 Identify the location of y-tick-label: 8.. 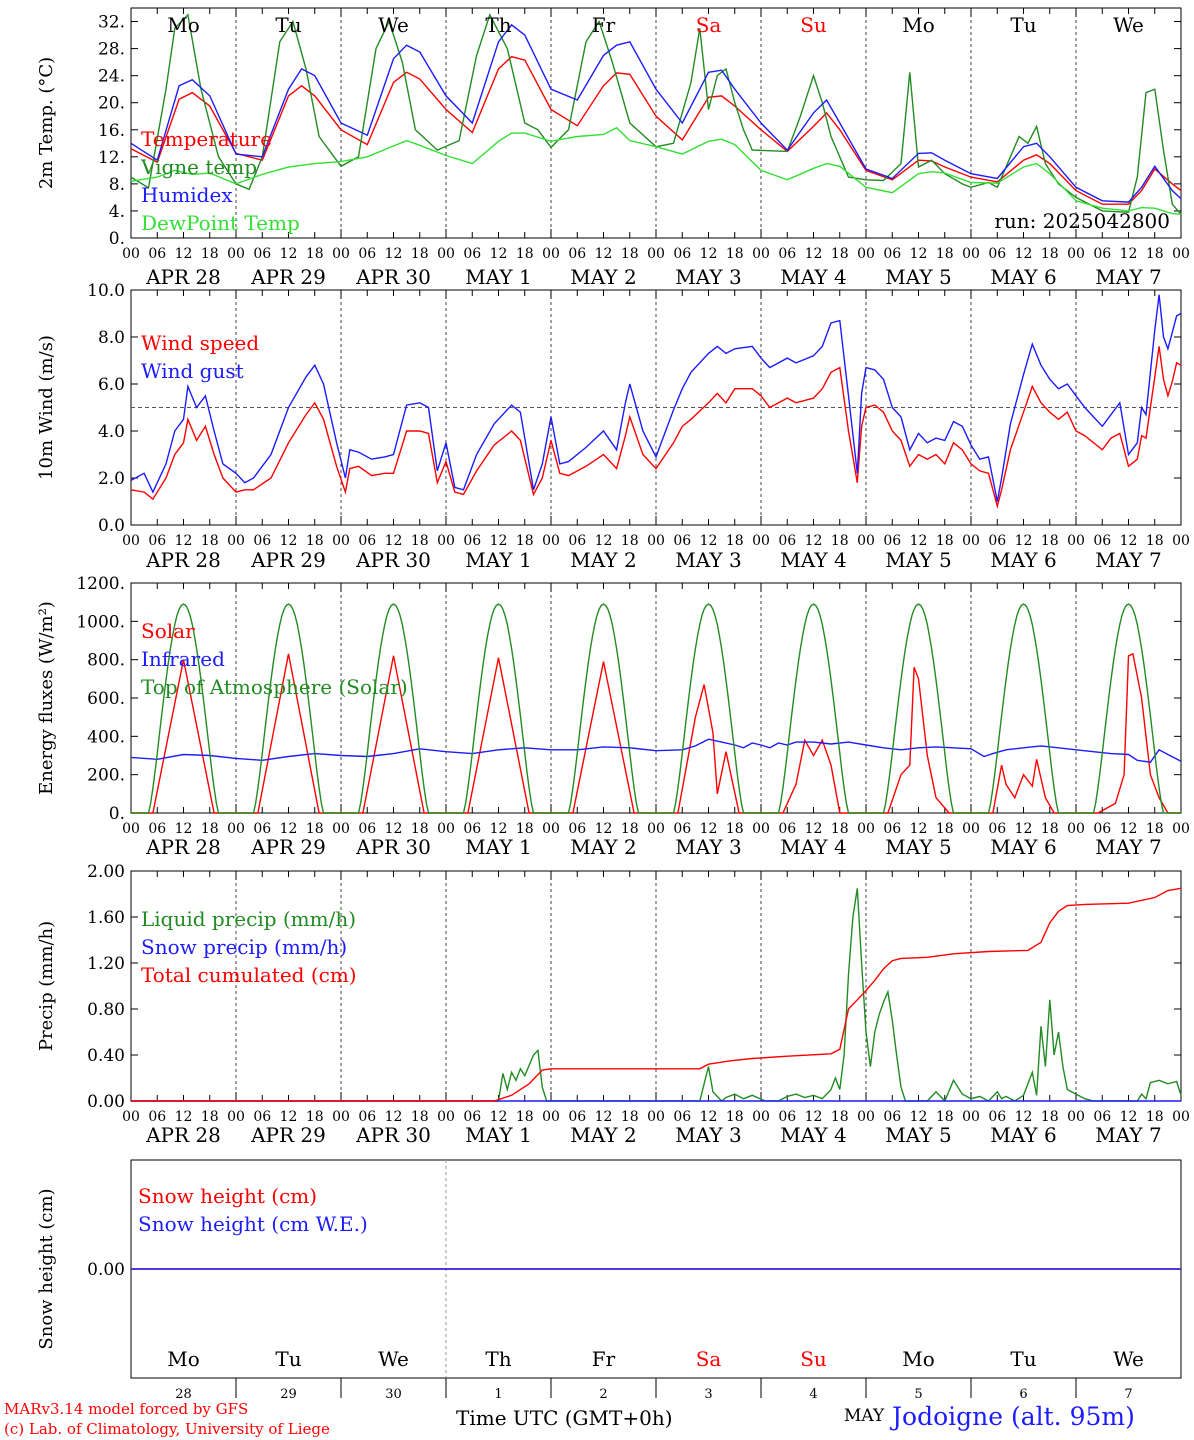
(117, 185).